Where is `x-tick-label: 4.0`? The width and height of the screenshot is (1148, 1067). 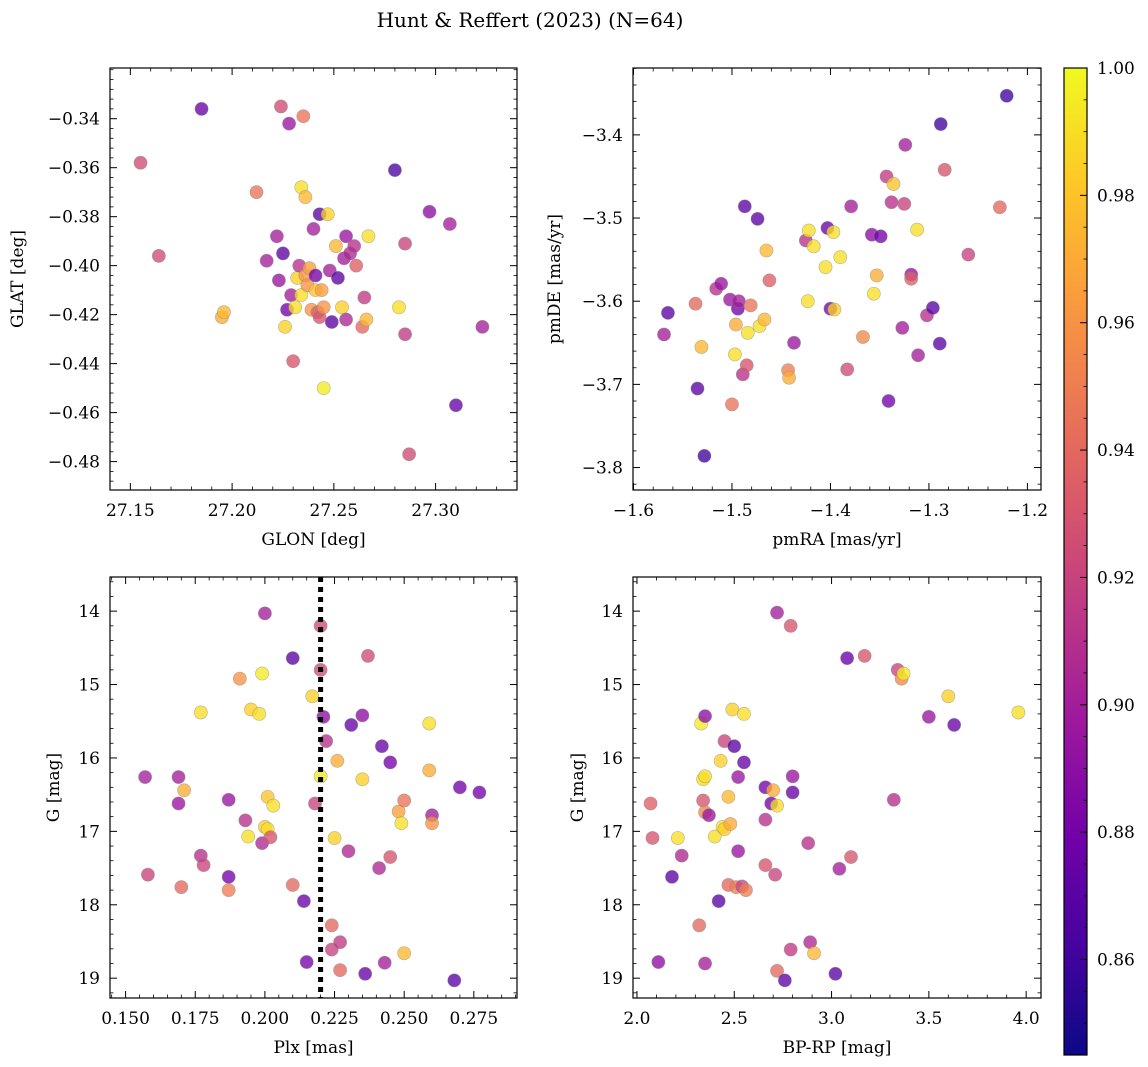
x-tick-label: 4.0 is located at coordinates (1026, 1019).